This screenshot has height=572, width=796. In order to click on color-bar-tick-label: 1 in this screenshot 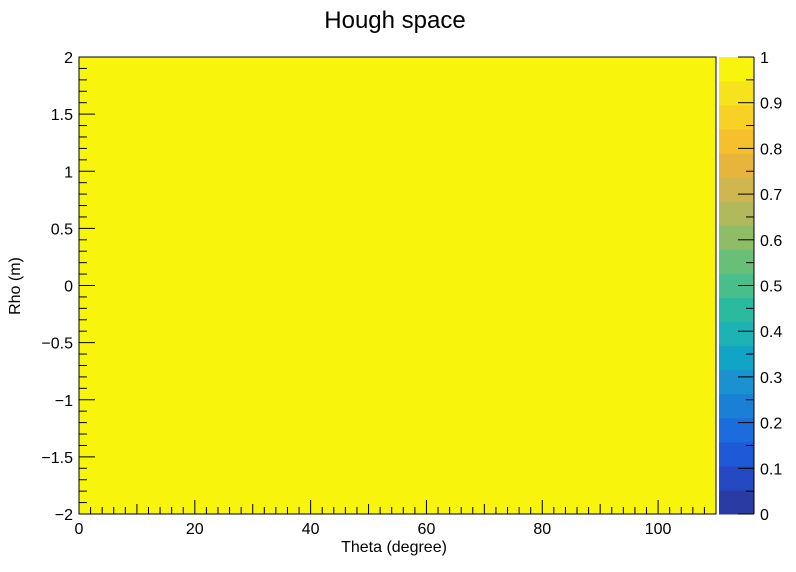, I will do `click(764, 58)`.